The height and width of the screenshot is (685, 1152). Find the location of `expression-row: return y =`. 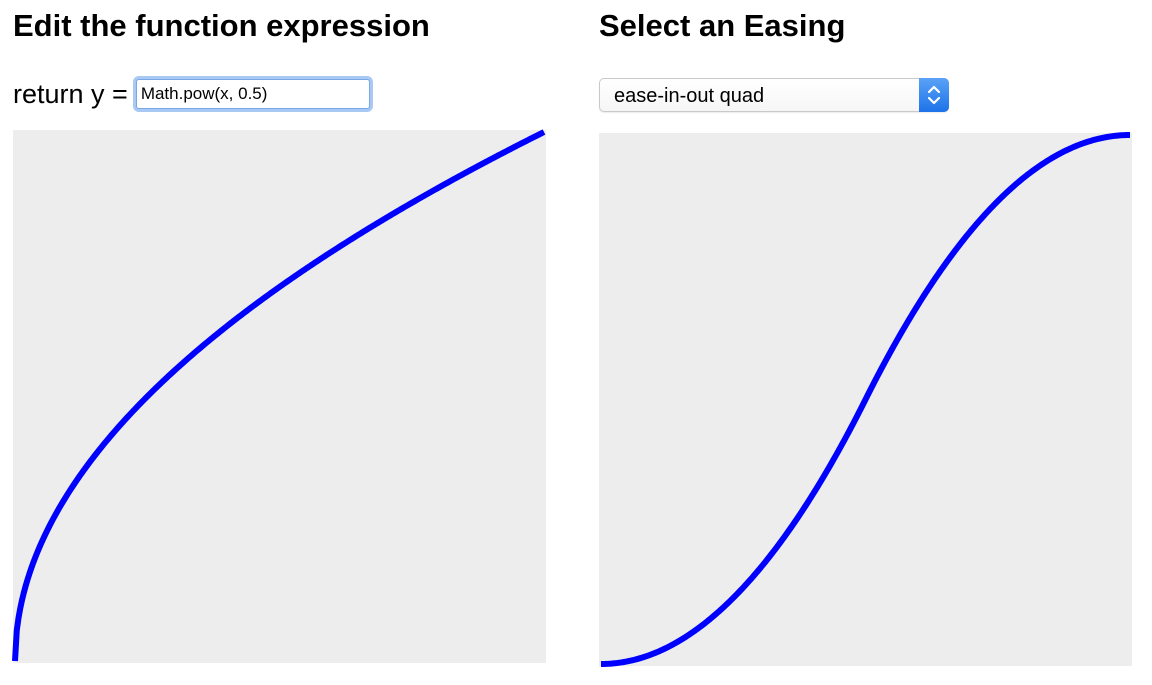

expression-row: return y = is located at coordinates (191, 94).